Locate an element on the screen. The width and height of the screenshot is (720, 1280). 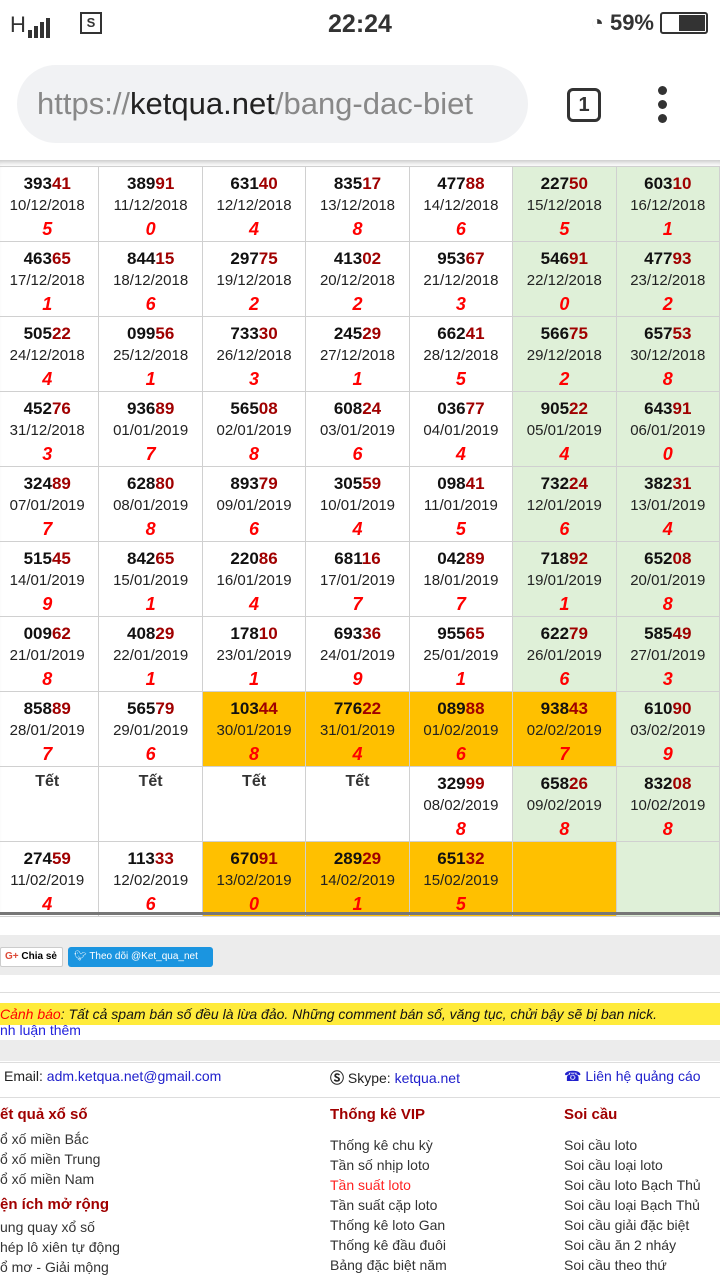
result-cell: Tết is located at coordinates (357, 804).